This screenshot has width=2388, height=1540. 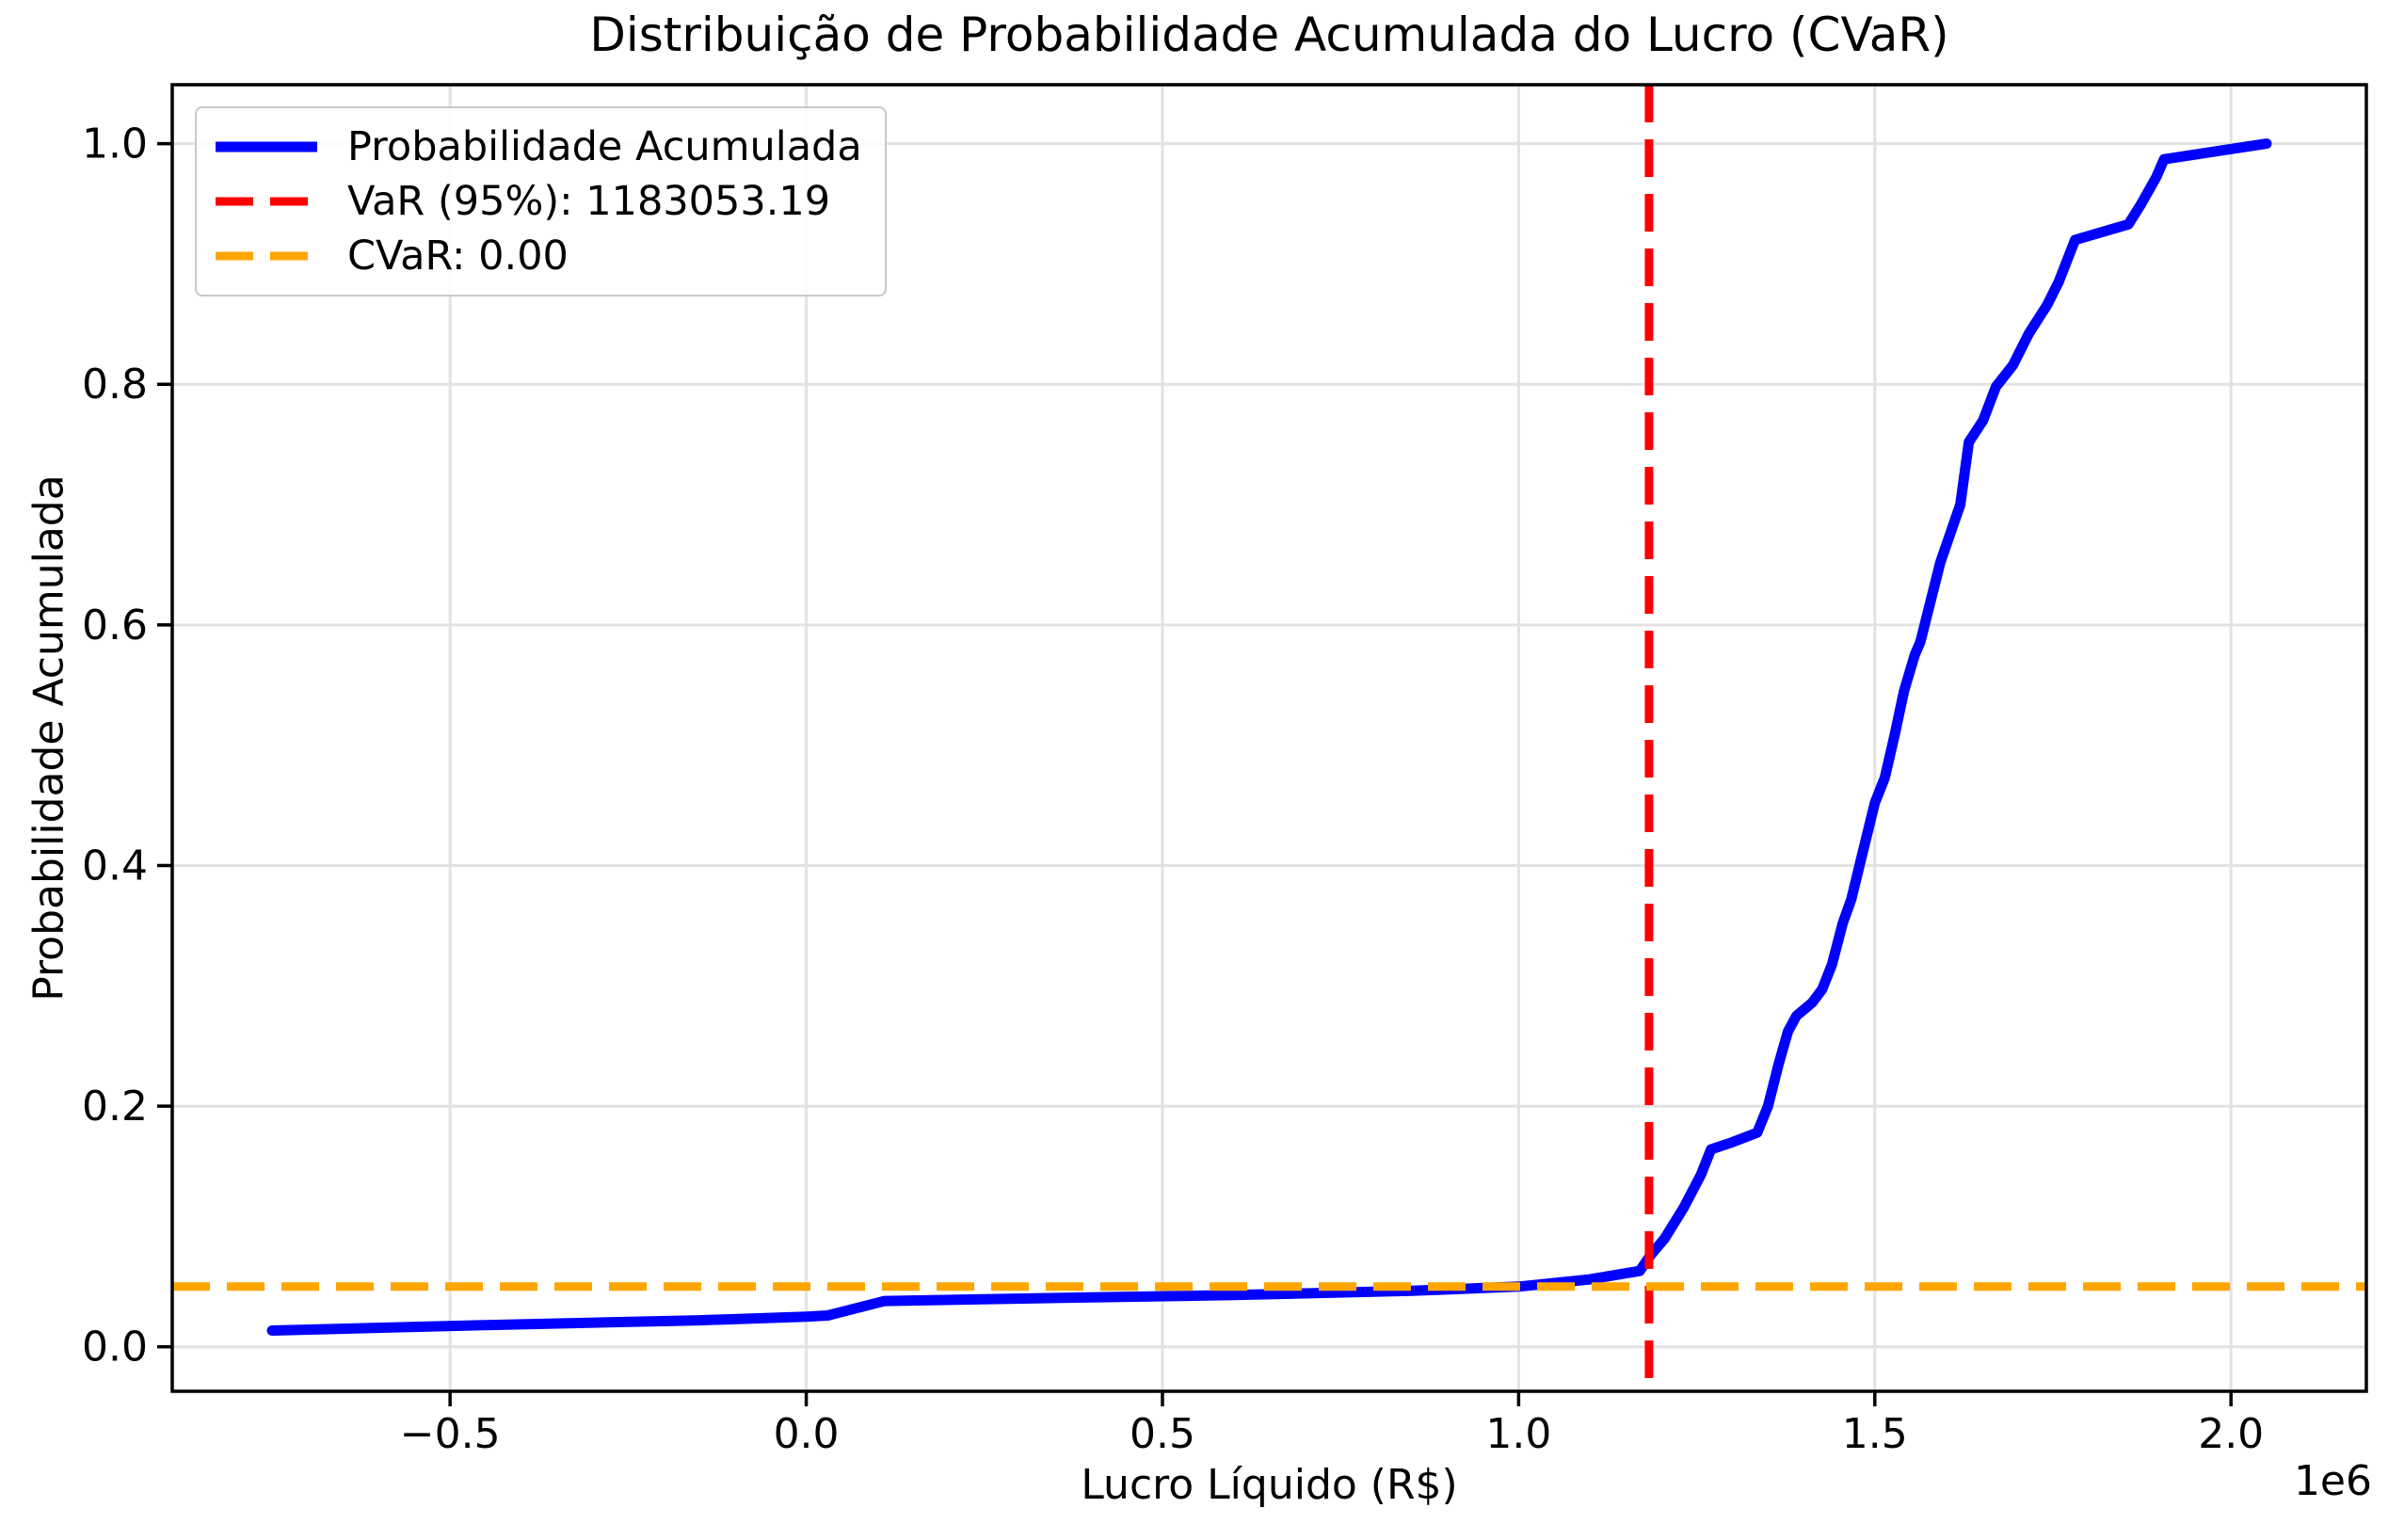 I want to click on legend-label-var: VaR (95%): 1183053.19, so click(x=589, y=201).